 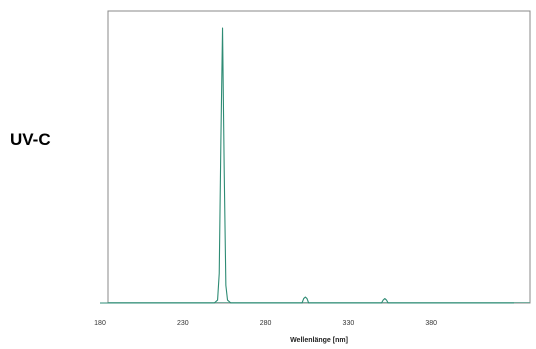 What do you see at coordinates (100, 323) in the screenshot?
I see `x-tick-label: 180` at bounding box center [100, 323].